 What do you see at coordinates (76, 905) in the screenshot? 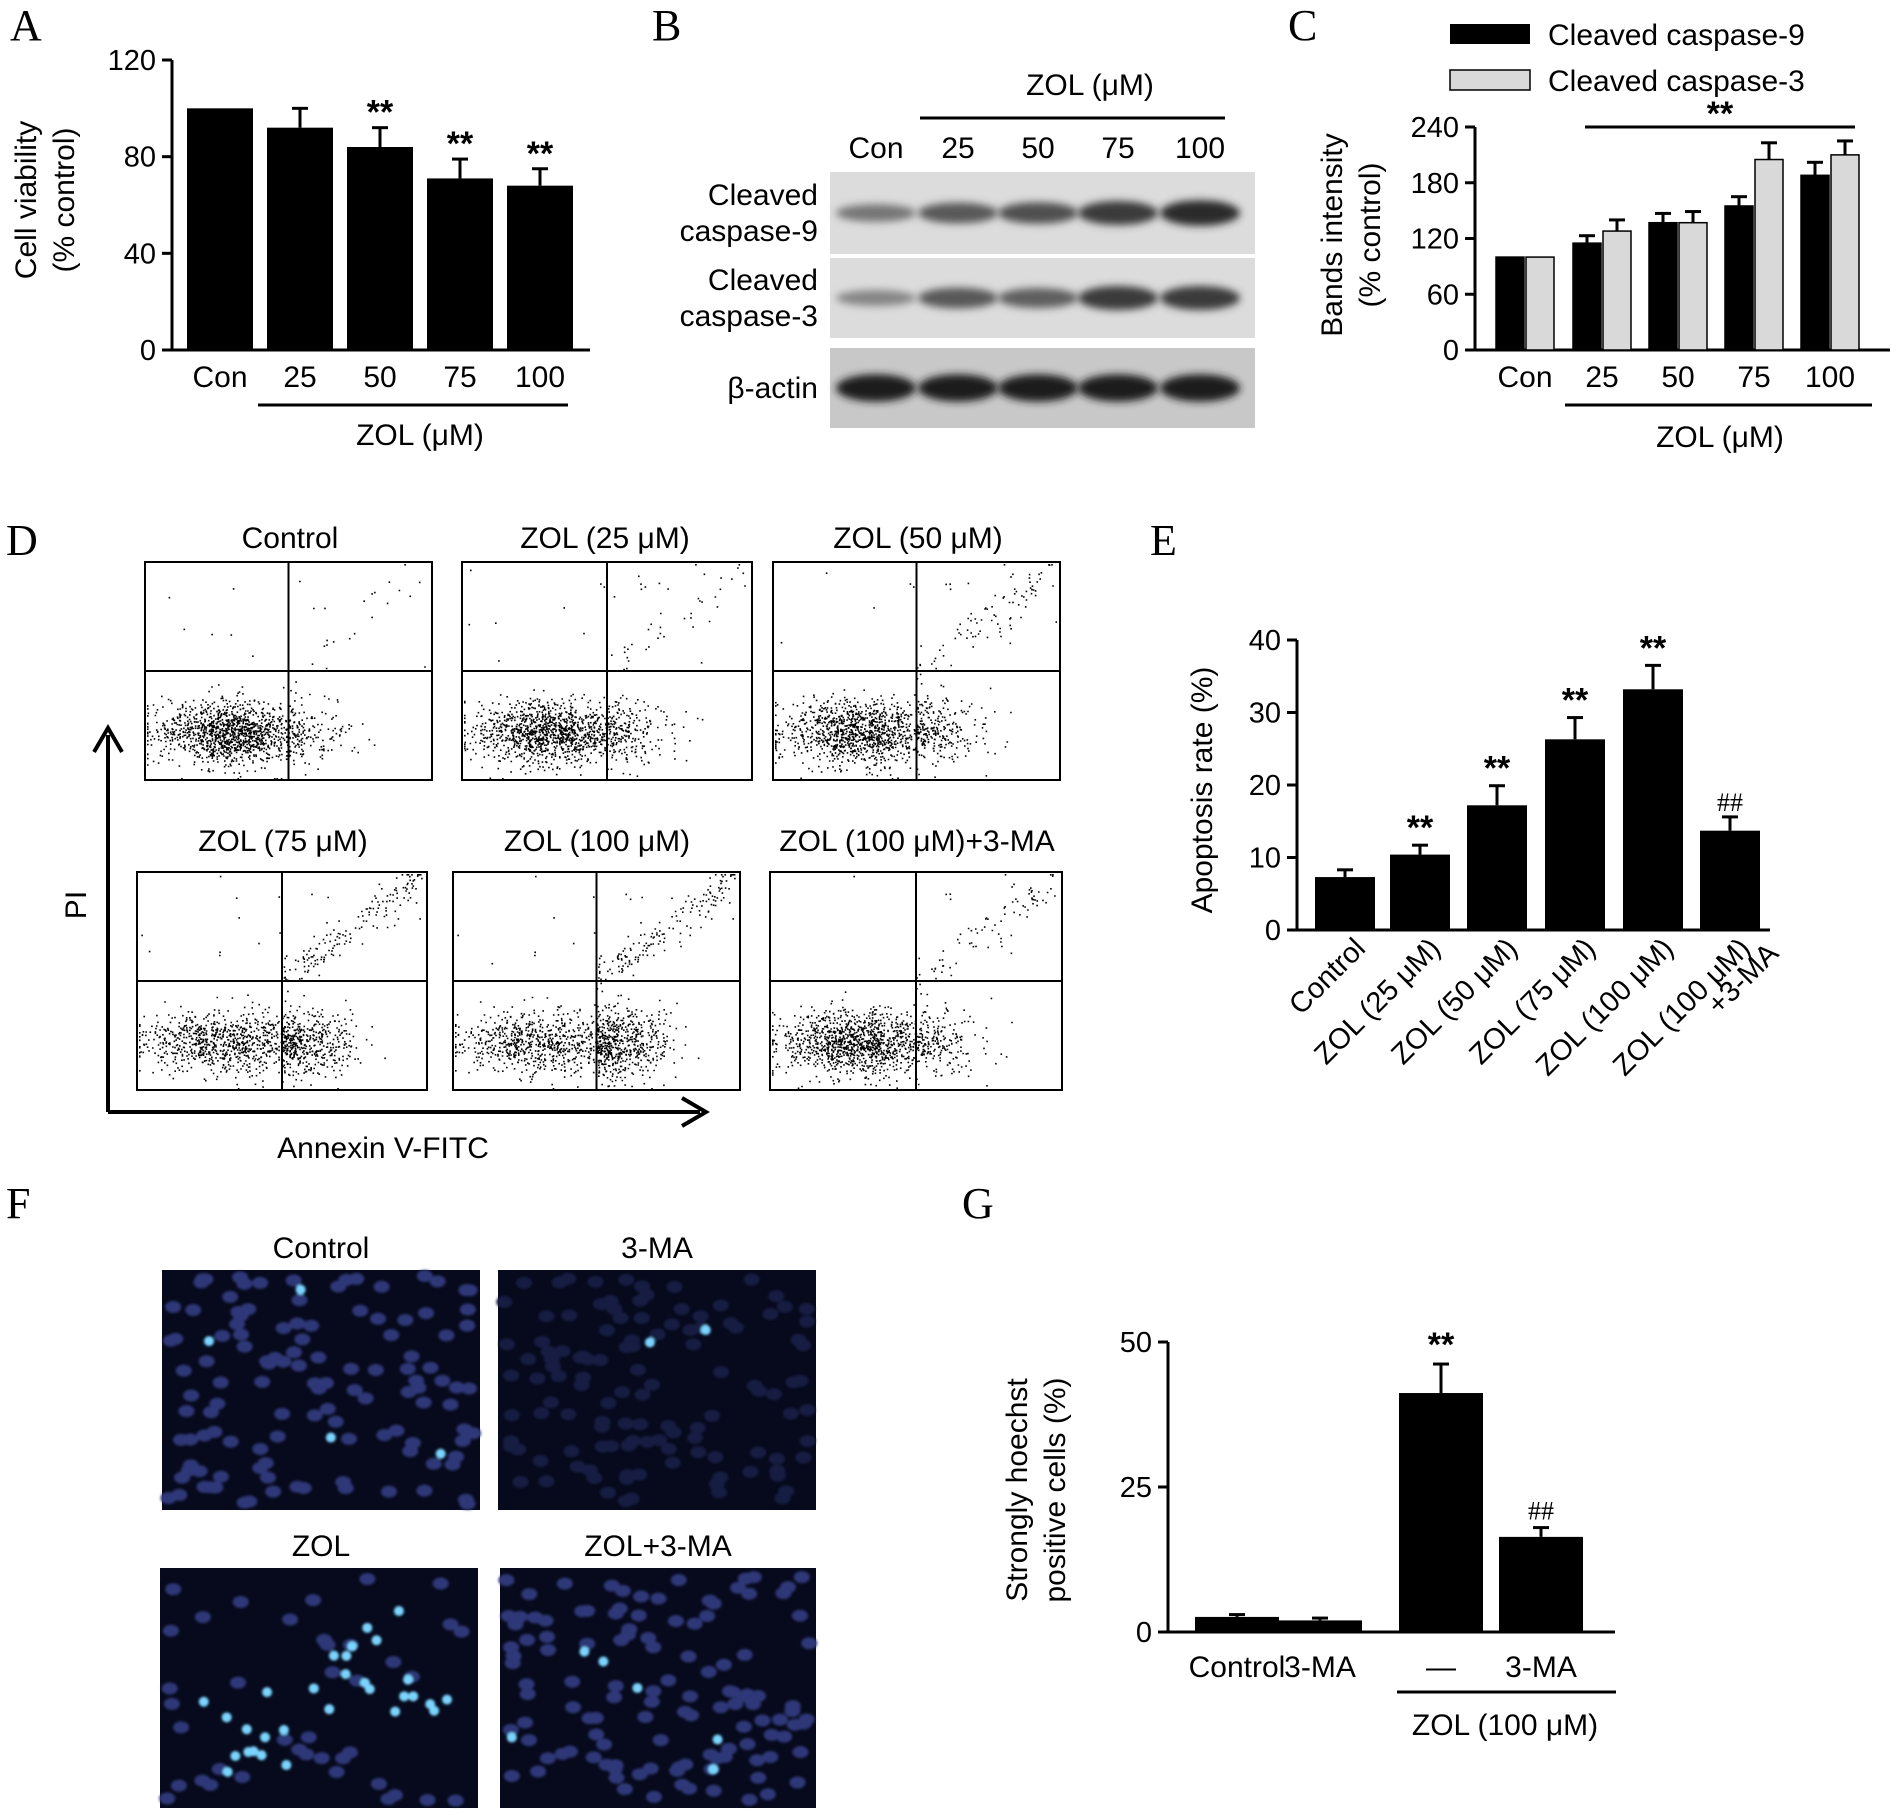
I see `pi-axis-label: PI` at bounding box center [76, 905].